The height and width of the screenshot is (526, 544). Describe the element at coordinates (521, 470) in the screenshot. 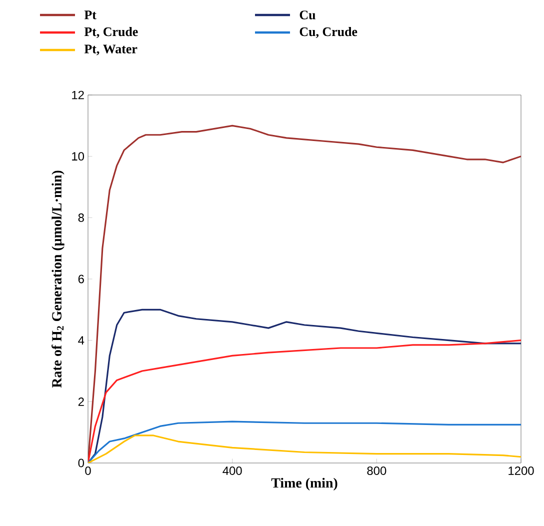

I see `x-tick-label: 1200` at that location.